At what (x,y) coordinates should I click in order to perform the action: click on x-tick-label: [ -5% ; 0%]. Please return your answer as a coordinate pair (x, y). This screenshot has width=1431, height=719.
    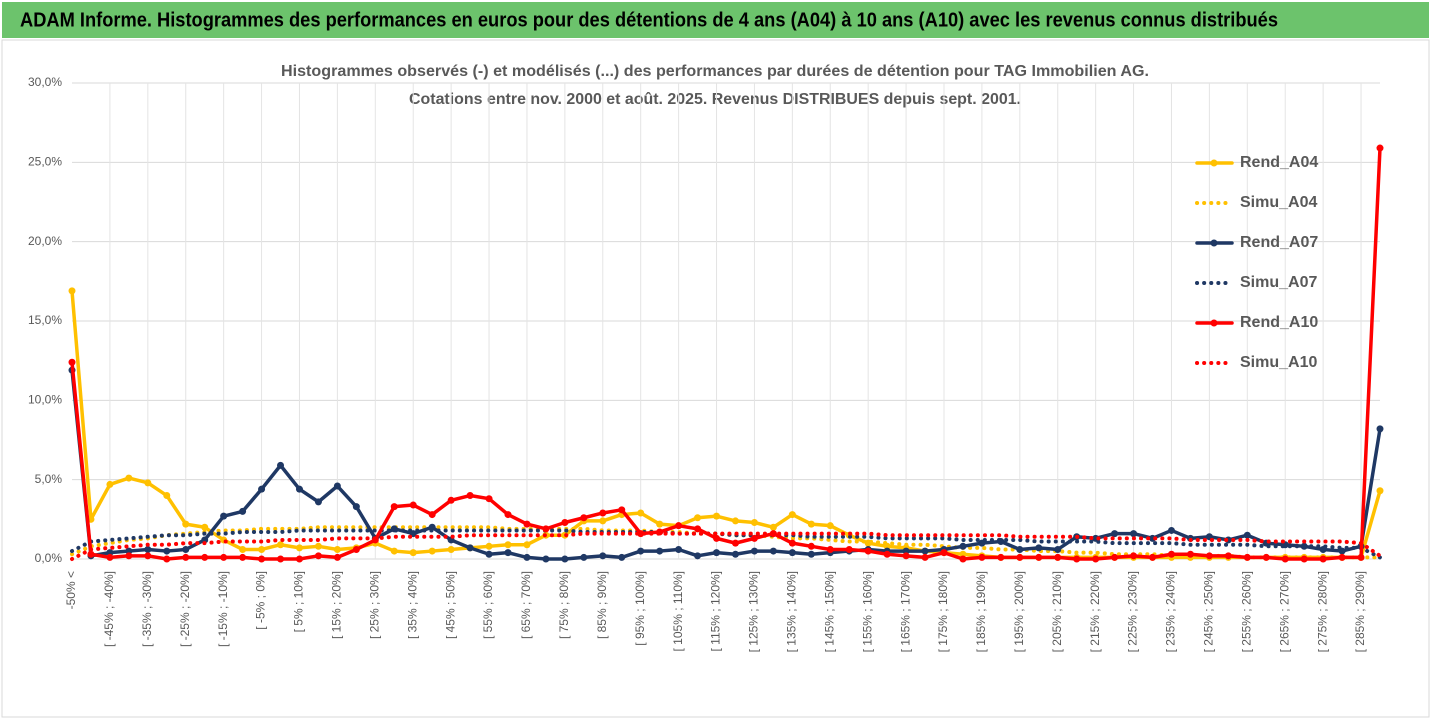
    Looking at the image, I should click on (261, 600).